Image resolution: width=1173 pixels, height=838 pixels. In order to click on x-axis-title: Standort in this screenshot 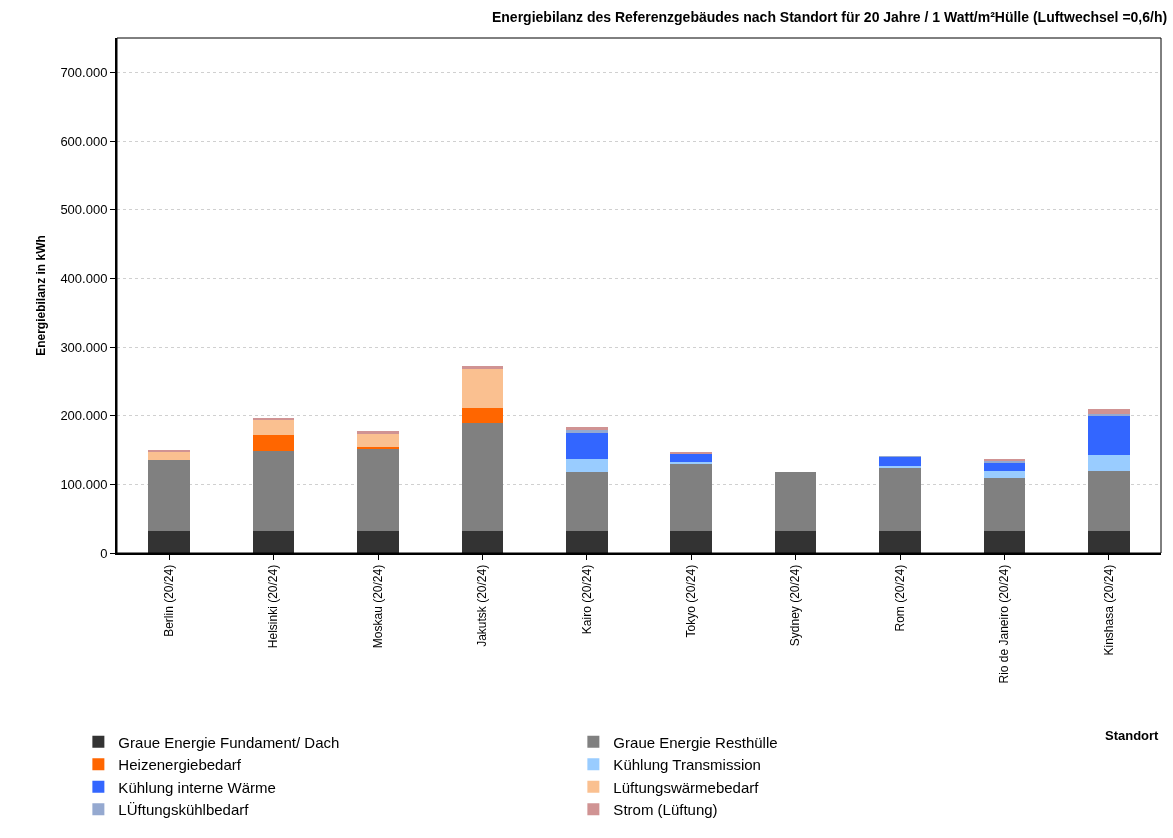, I will do `click(1132, 735)`.